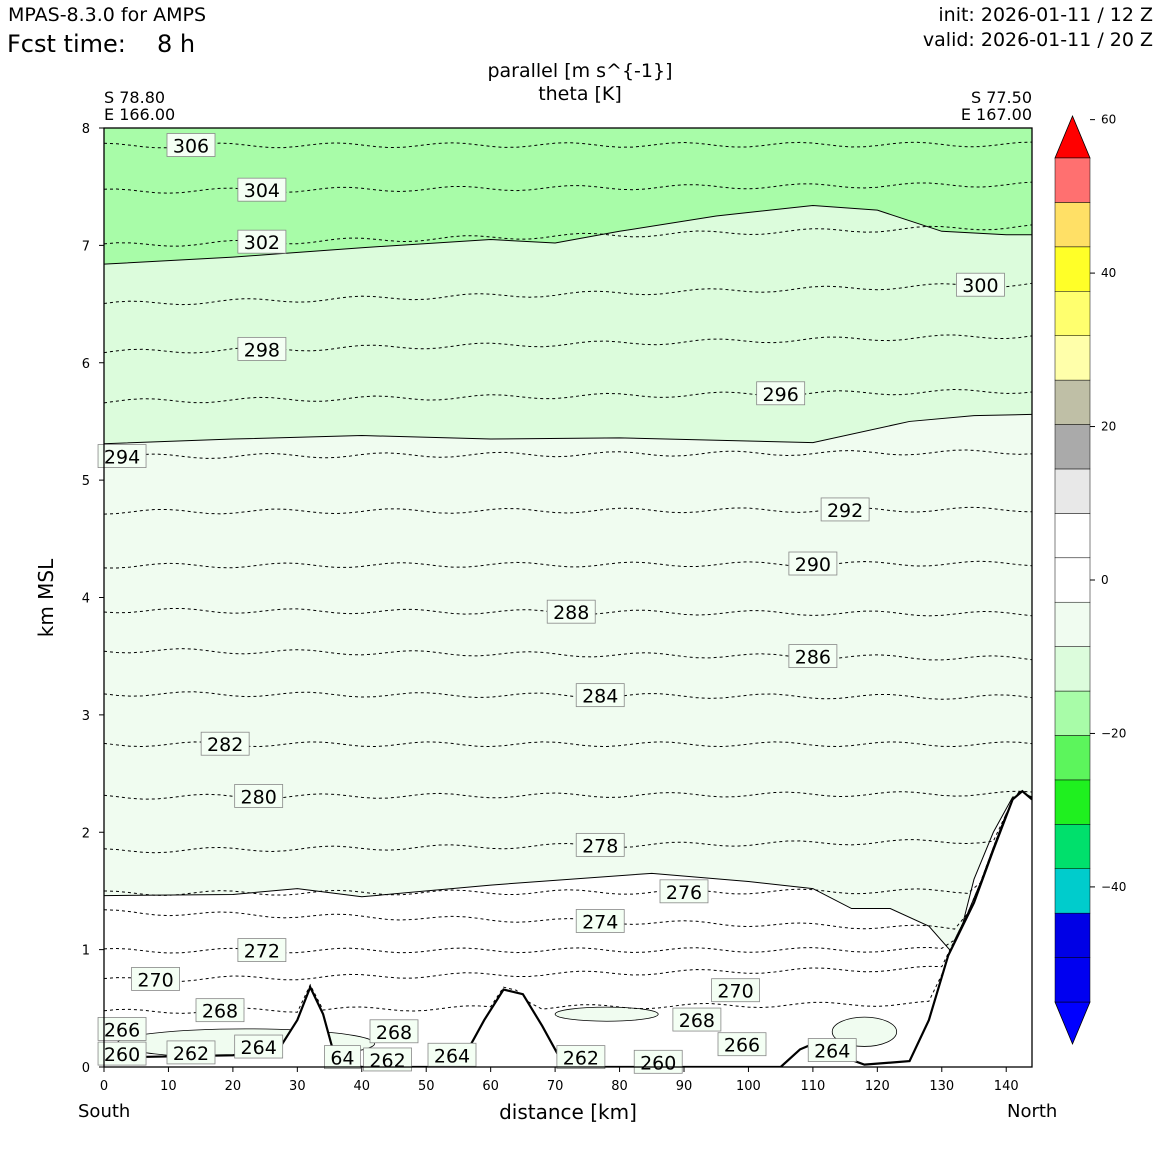 This screenshot has width=1160, height=1160. What do you see at coordinates (1103, 273) in the screenshot?
I see `colorbar-tick: 40` at bounding box center [1103, 273].